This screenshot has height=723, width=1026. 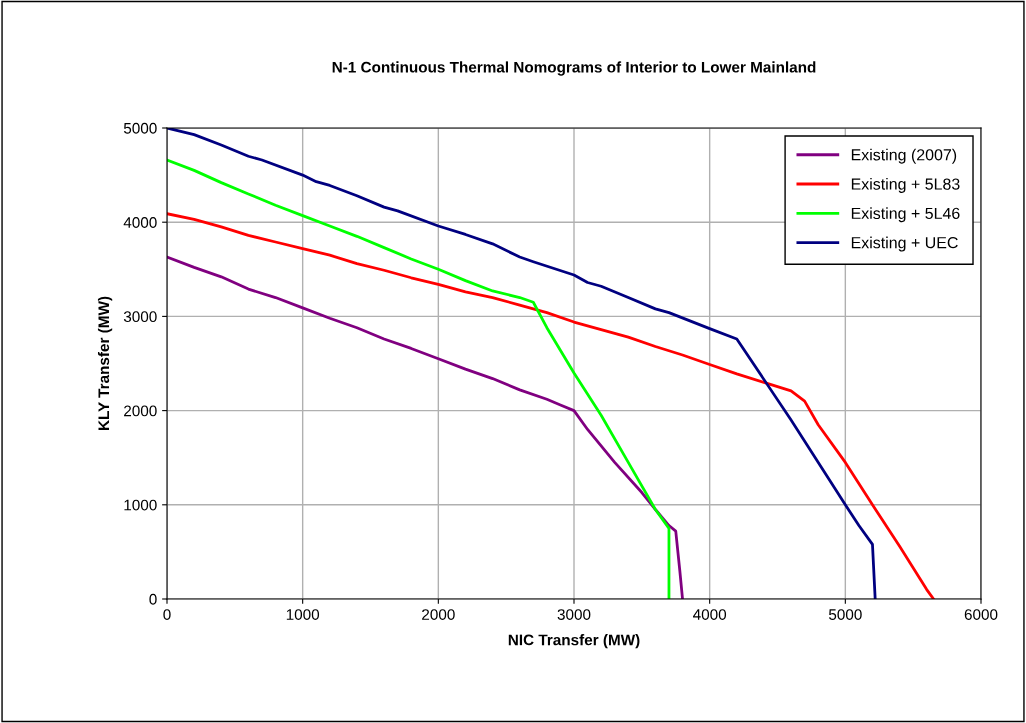 I want to click on x-tick-label: 3000, so click(x=574, y=614).